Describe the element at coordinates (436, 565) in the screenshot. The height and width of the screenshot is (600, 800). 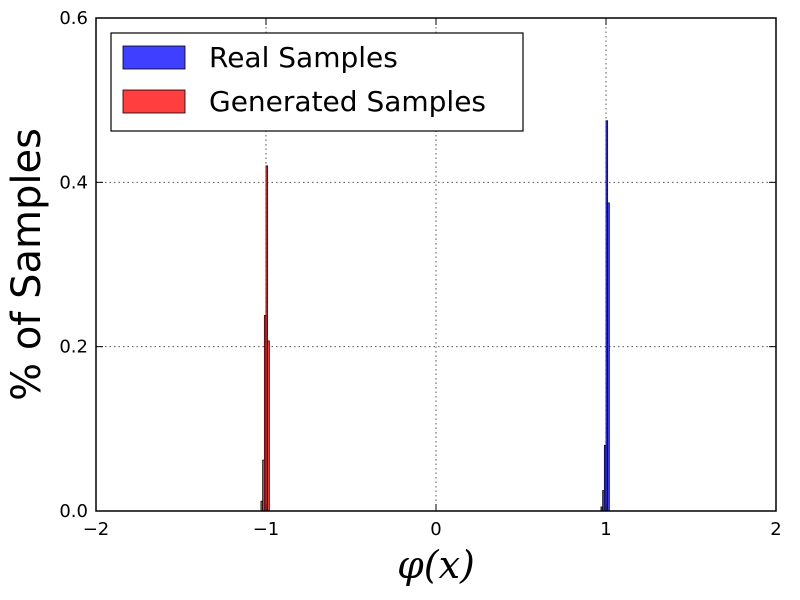
I see `x-axis-label: φ(x)` at that location.